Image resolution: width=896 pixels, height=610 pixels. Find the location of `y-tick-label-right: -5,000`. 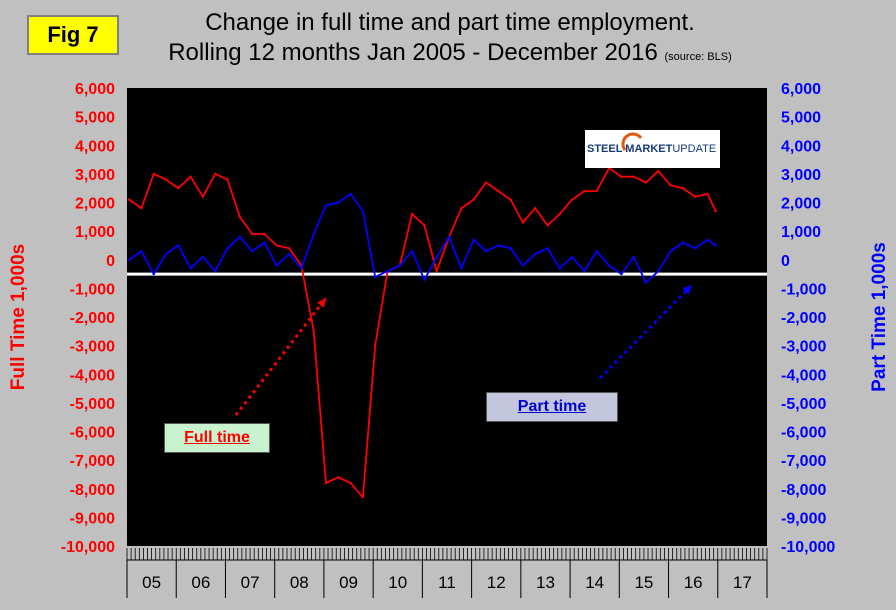

y-tick-label-right: -5,000 is located at coordinates (803, 404).